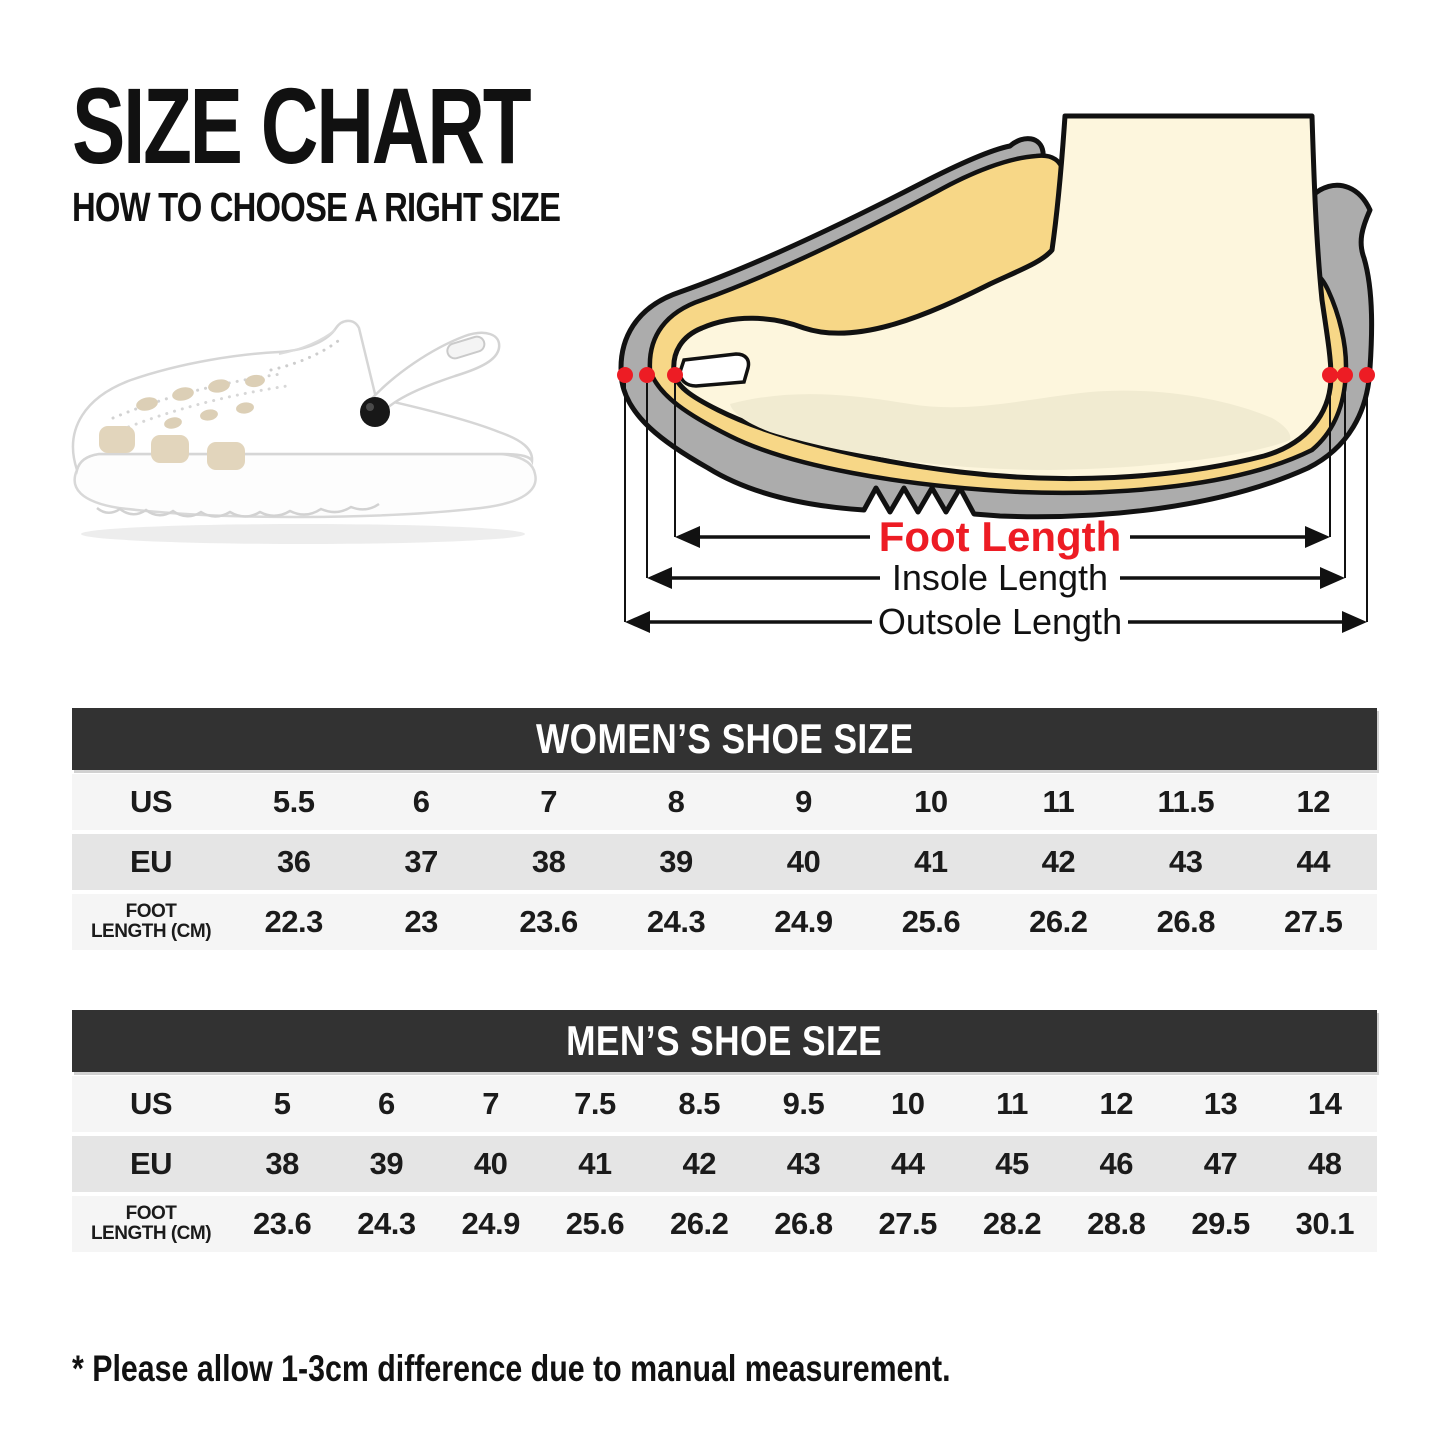 The image size is (1445, 1445). I want to click on cell: 14, so click(1325, 1103).